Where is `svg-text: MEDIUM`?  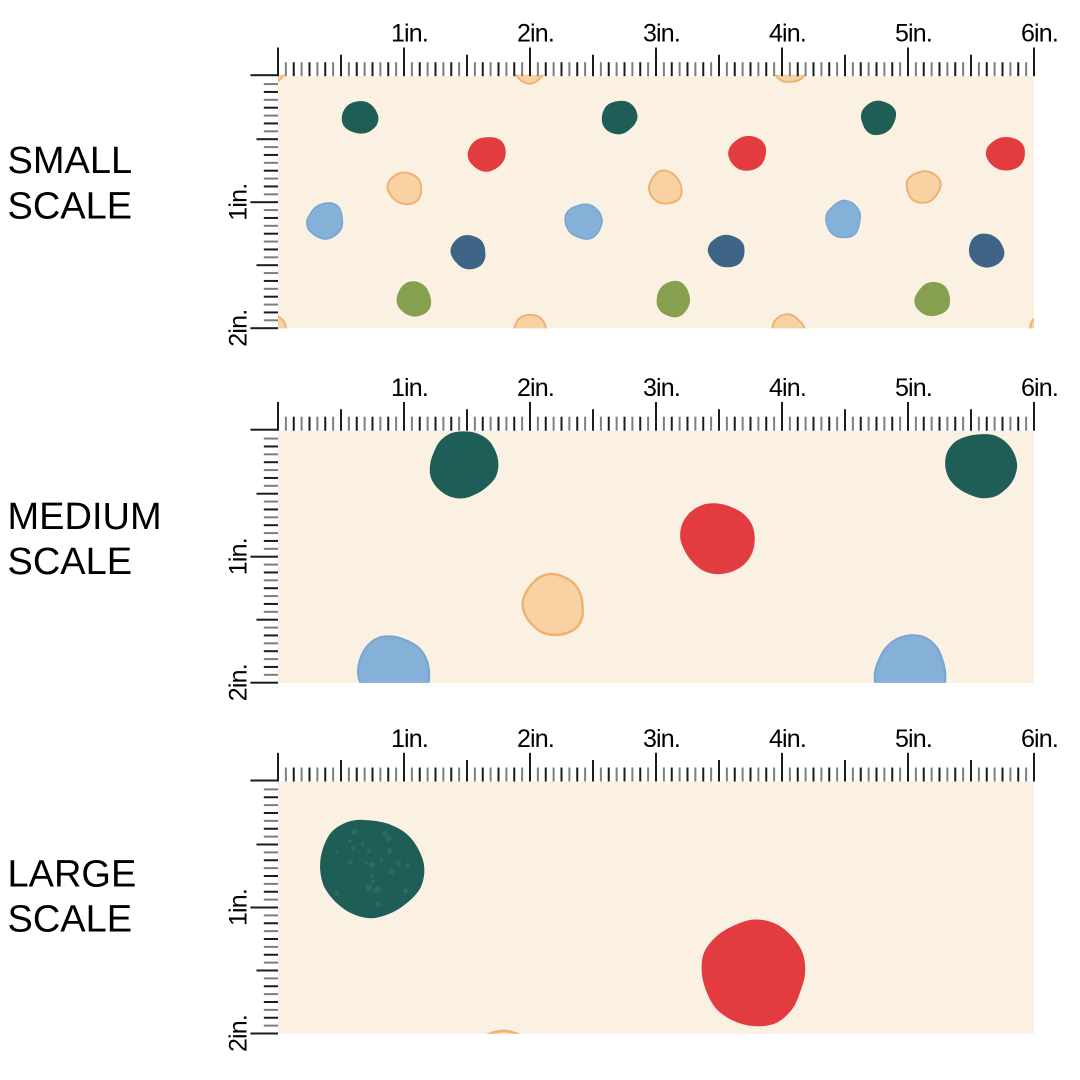 svg-text: MEDIUM is located at coordinates (85, 517).